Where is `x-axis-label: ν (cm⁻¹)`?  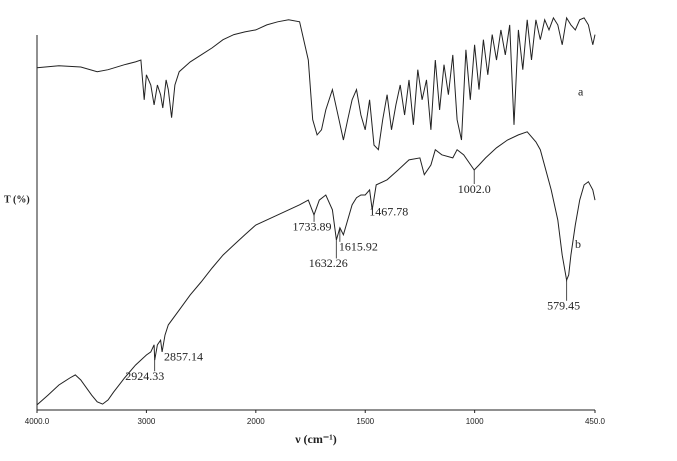 x-axis-label: ν (cm⁻¹) is located at coordinates (315, 439).